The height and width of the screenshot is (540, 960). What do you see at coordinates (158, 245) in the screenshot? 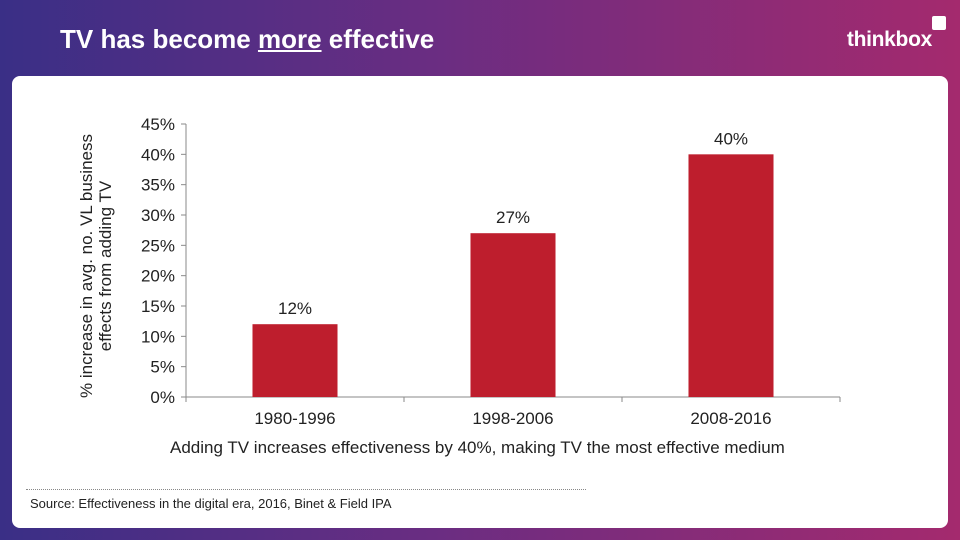
I see `y-tick-label: 25%` at bounding box center [158, 245].